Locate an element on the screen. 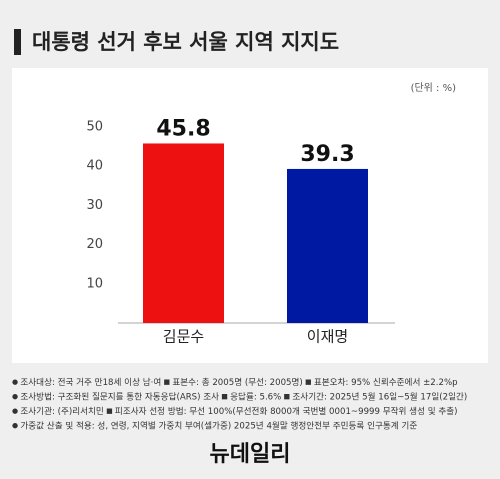 This screenshot has height=479, width=500. unit-label: (단위 : %) is located at coordinates (434, 87).